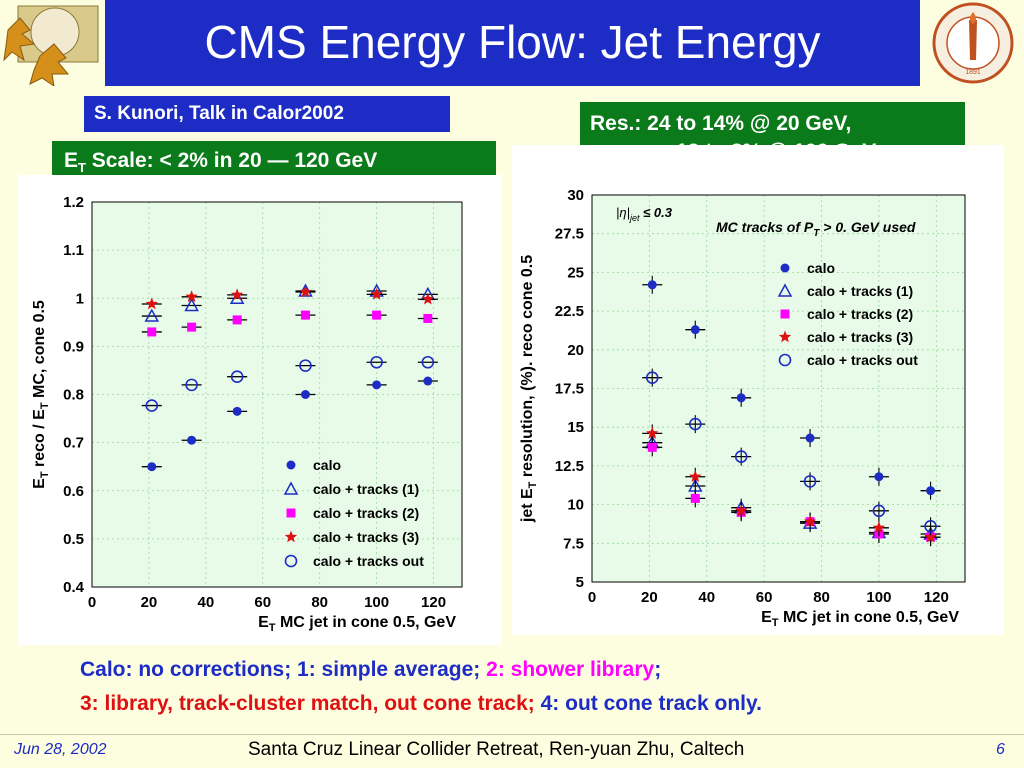  What do you see at coordinates (527, 505) in the screenshot?
I see `y-axis-label-part: jet E` at bounding box center [527, 505].